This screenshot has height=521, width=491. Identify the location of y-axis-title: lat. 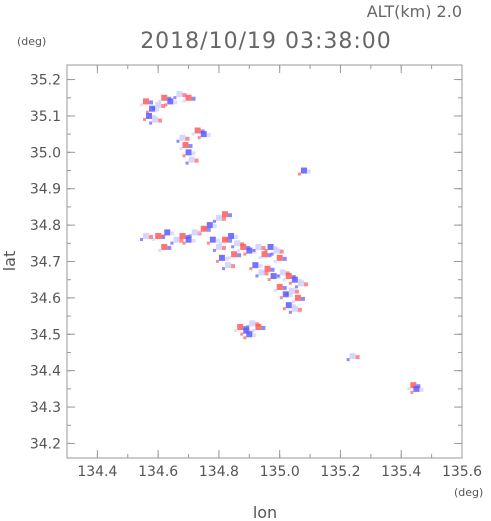
(9, 261).